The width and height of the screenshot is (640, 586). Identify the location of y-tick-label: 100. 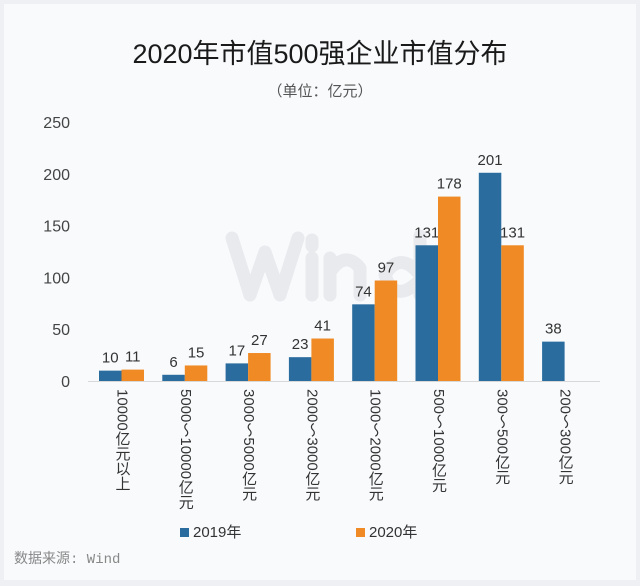
(56, 278).